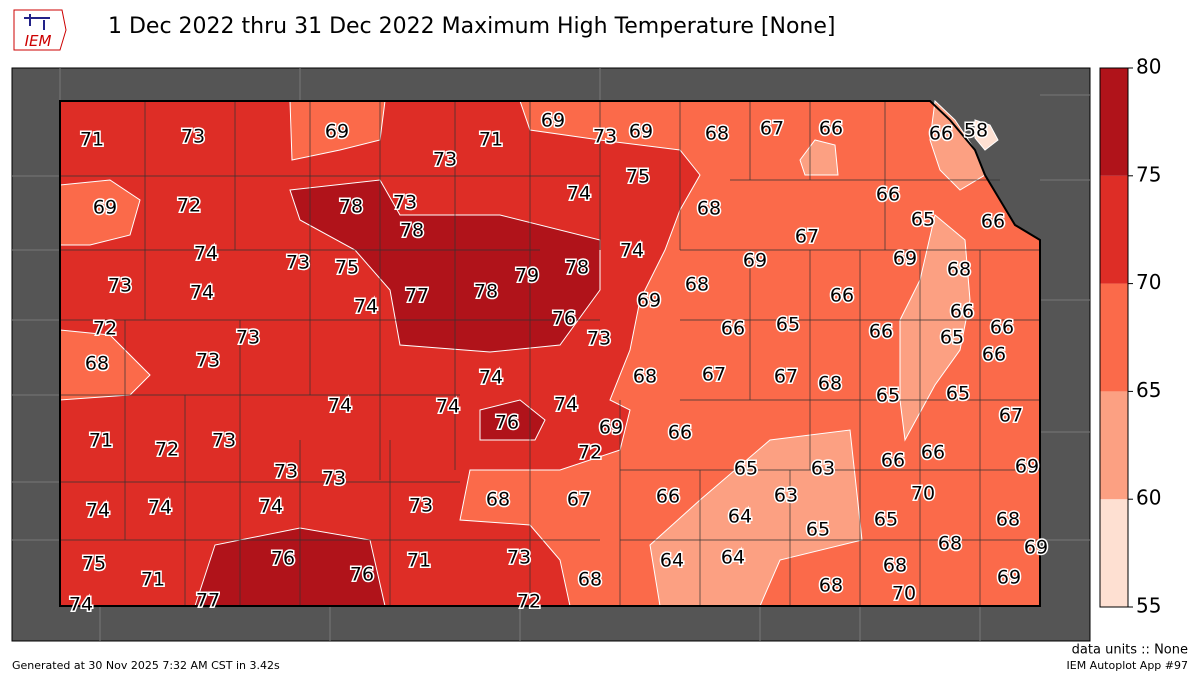  What do you see at coordinates (1148, 498) in the screenshot?
I see `colorbar-tick-label: 60` at bounding box center [1148, 498].